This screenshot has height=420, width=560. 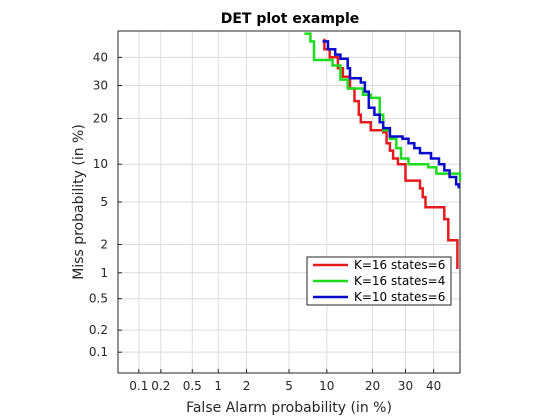 What do you see at coordinates (98, 352) in the screenshot?
I see `y-tick-label: 0.1` at bounding box center [98, 352].